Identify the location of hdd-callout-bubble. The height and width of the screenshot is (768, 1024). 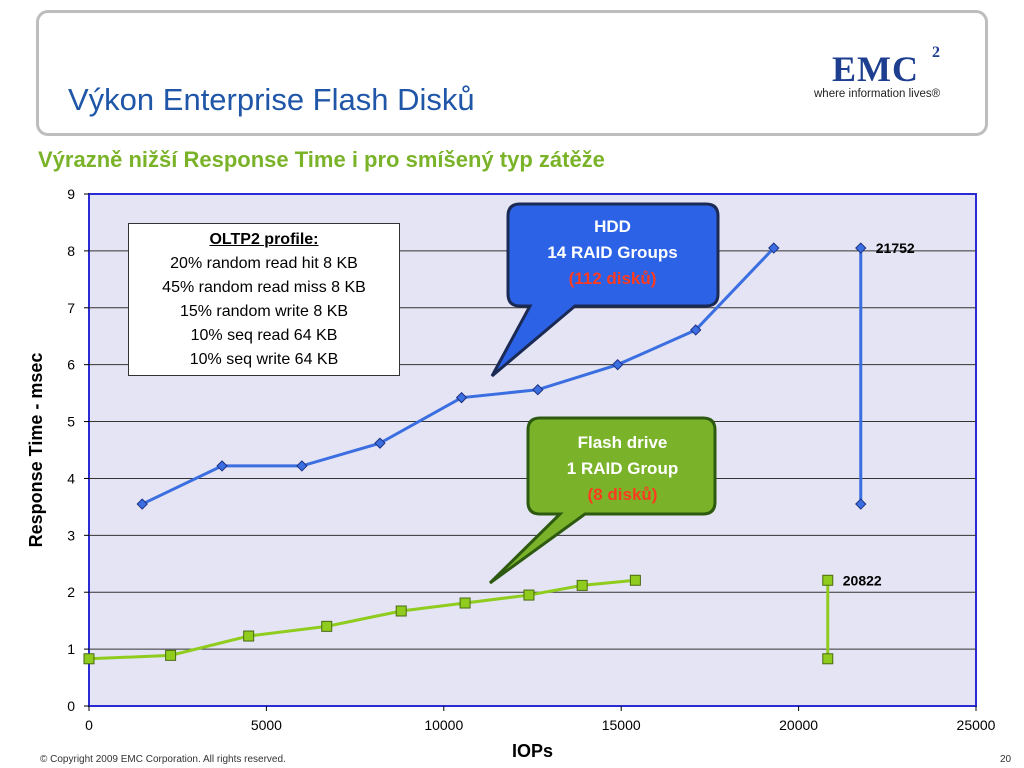
(605, 290).